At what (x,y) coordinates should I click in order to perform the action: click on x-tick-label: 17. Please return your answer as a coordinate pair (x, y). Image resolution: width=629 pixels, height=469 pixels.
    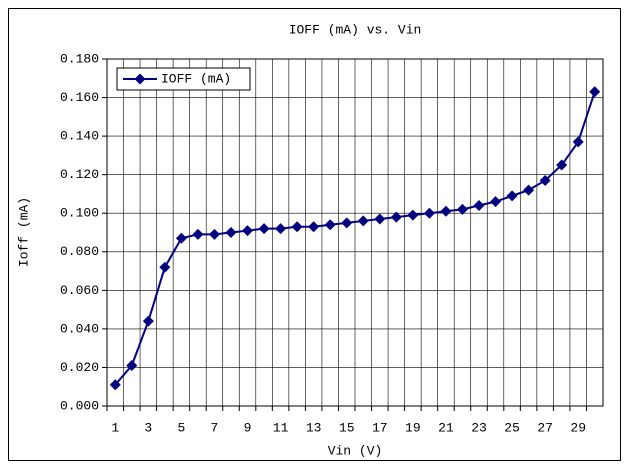
    Looking at the image, I should click on (380, 427).